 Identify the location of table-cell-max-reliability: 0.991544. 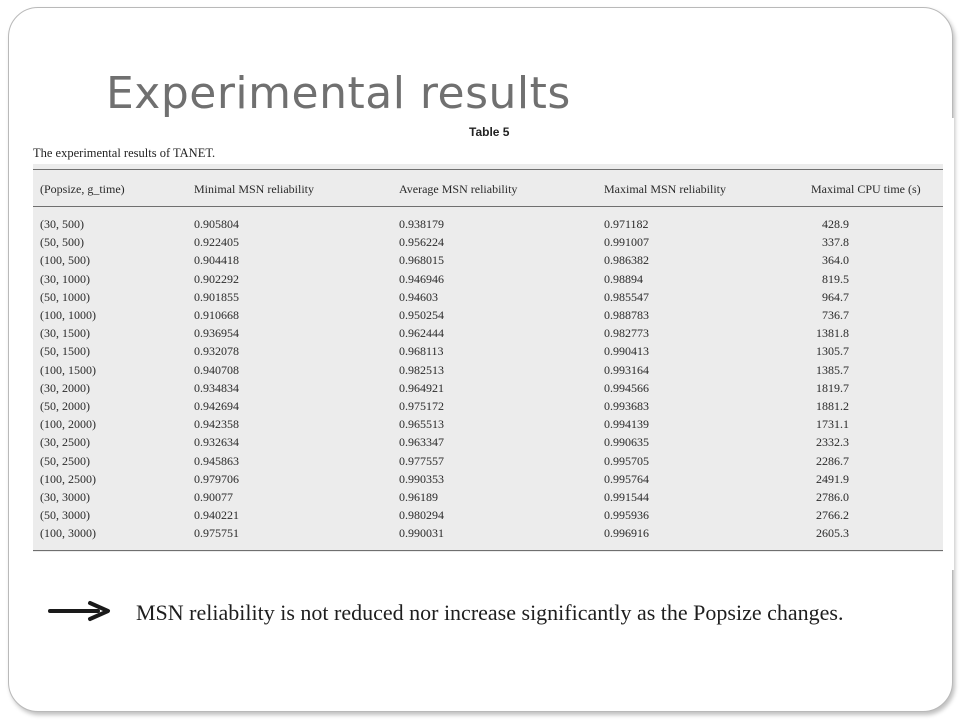
(626, 497).